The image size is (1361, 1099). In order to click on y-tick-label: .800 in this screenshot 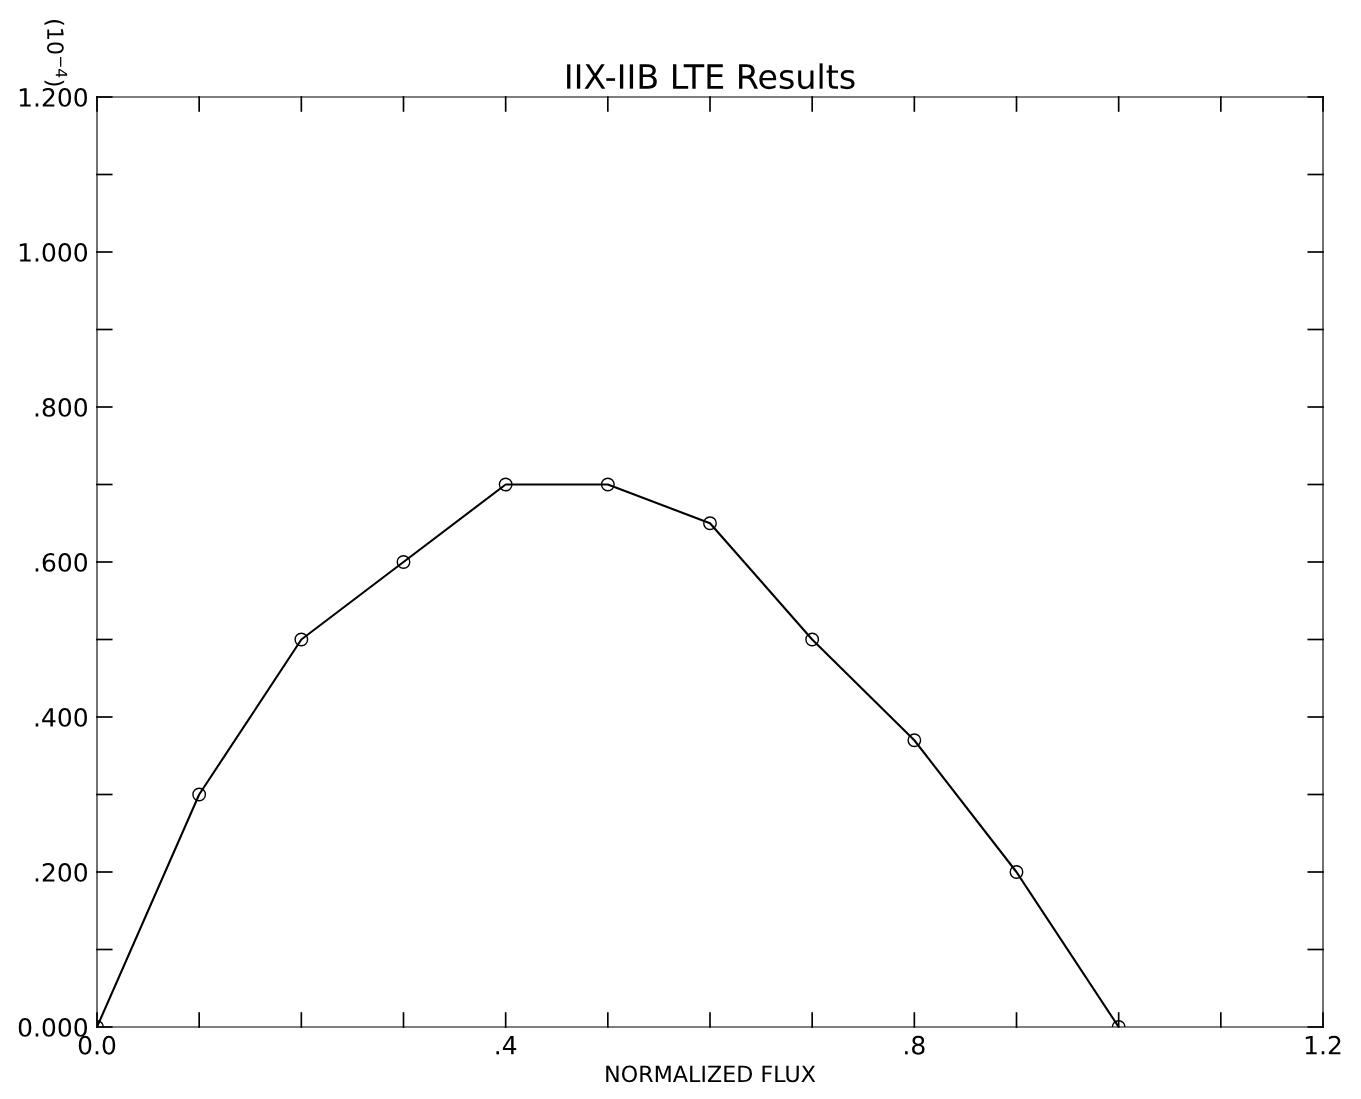, I will do `click(61, 407)`.